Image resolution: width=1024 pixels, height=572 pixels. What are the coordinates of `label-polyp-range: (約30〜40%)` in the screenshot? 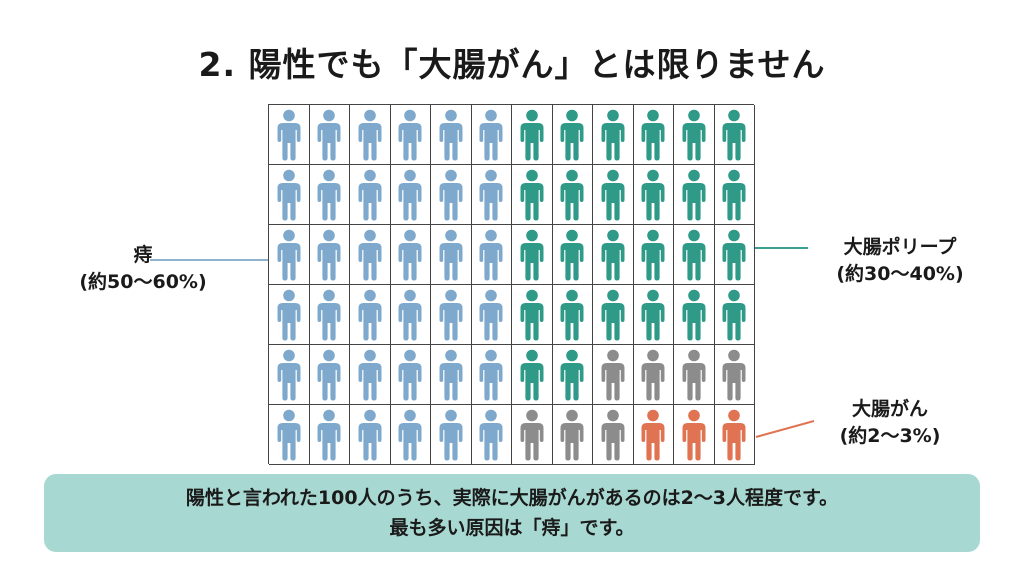 It's located at (900, 274).